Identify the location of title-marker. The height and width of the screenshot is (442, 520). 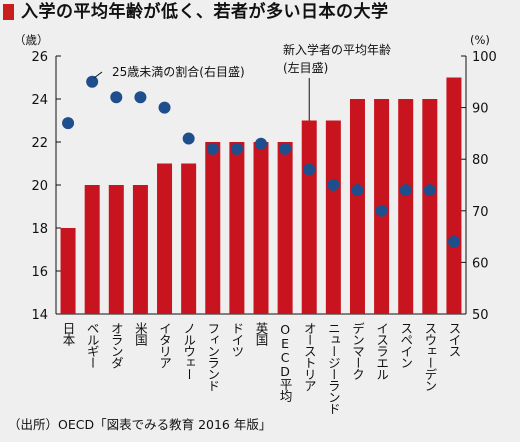
(8, 12).